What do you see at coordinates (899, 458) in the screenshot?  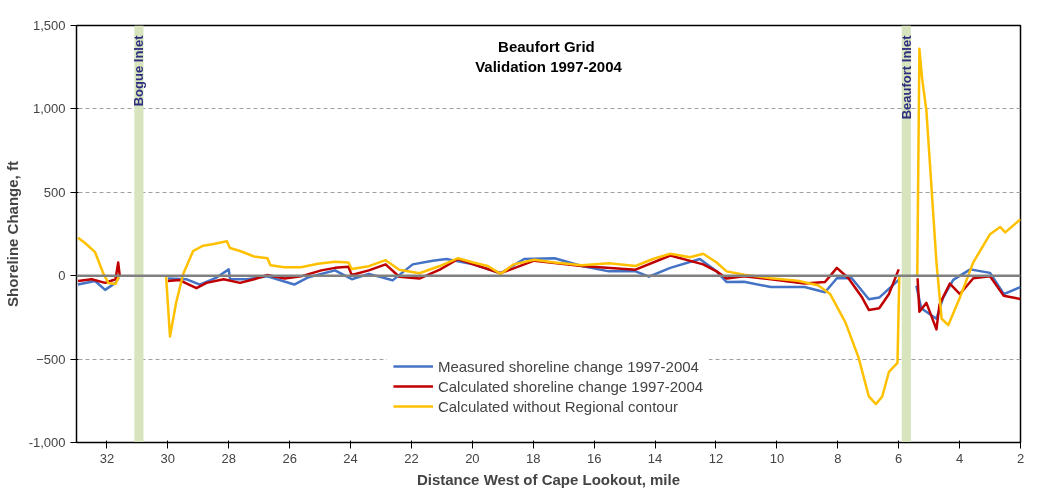 I see `x-tick-label: 6` at bounding box center [899, 458].